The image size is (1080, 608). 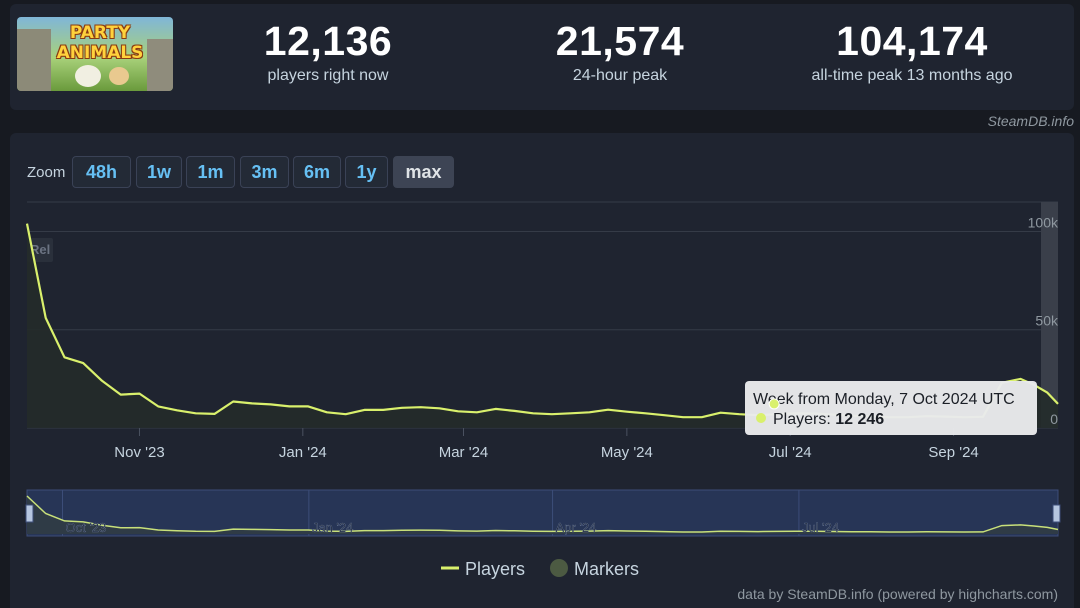 I want to click on vertical-scrollbar, so click(x=1049, y=315).